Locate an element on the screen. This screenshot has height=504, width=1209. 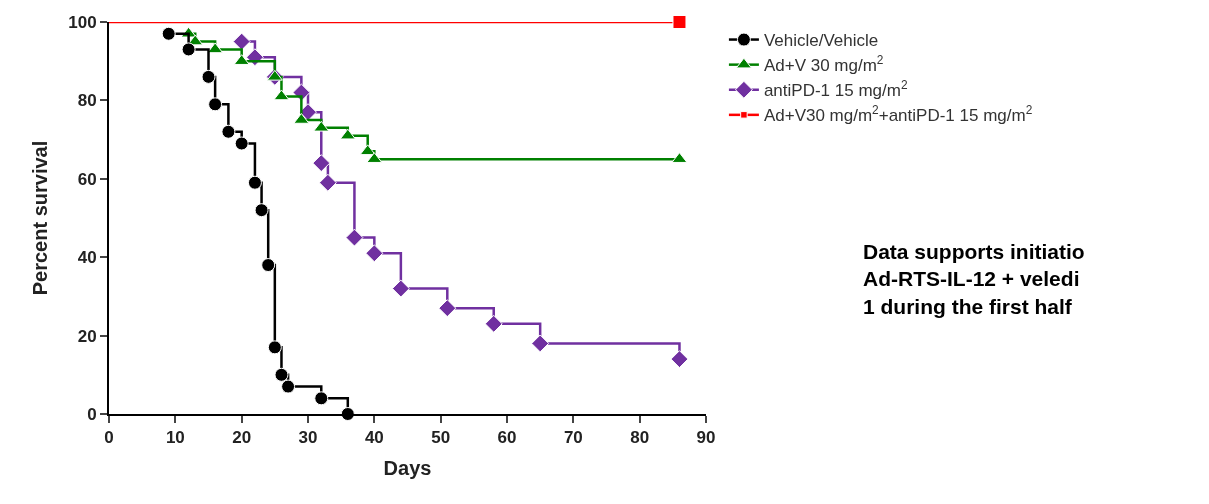
legend-label: antiPD-1 15 mg/m$^{2}$ is located at coordinates (835, 89).